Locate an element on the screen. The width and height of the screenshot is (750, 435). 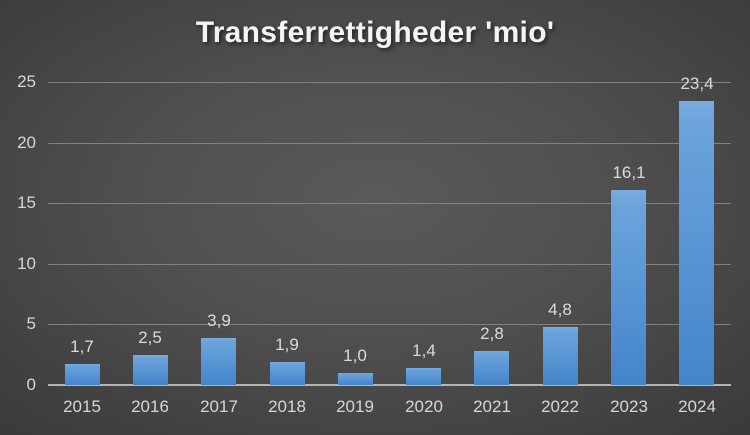
bar-value-label: 2,8 is located at coordinates (492, 333).